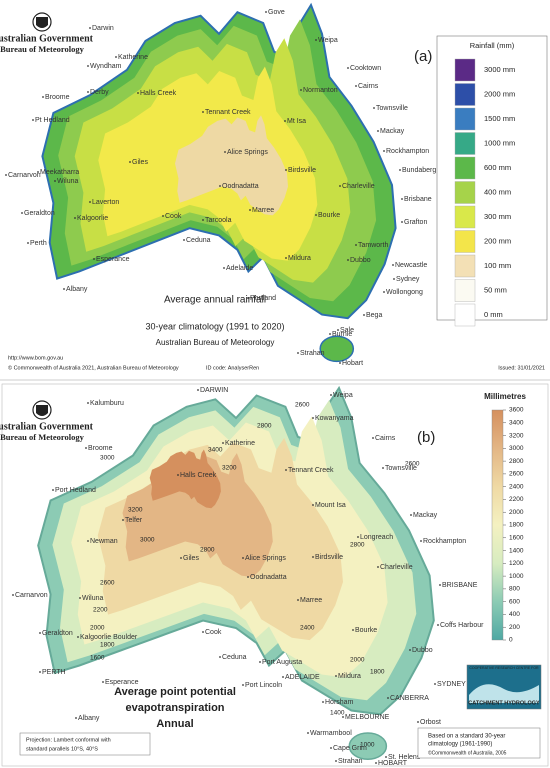 The image size is (550, 768). What do you see at coordinates (460, 585) in the screenshot?
I see `place-label: BRISBANE` at bounding box center [460, 585].